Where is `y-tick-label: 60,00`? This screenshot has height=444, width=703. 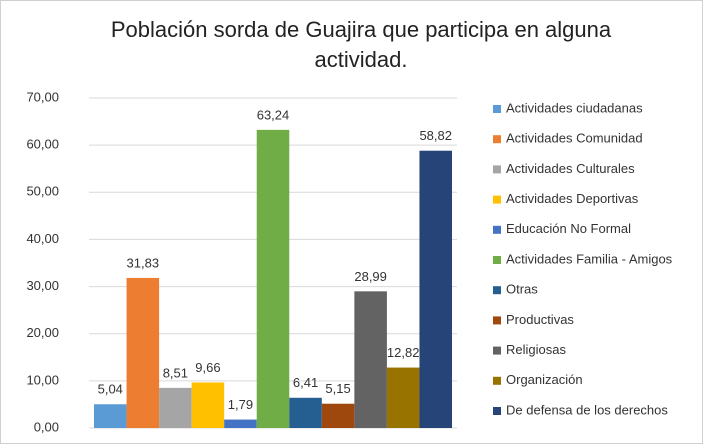 y-tick-label: 60,00 is located at coordinates (42, 144).